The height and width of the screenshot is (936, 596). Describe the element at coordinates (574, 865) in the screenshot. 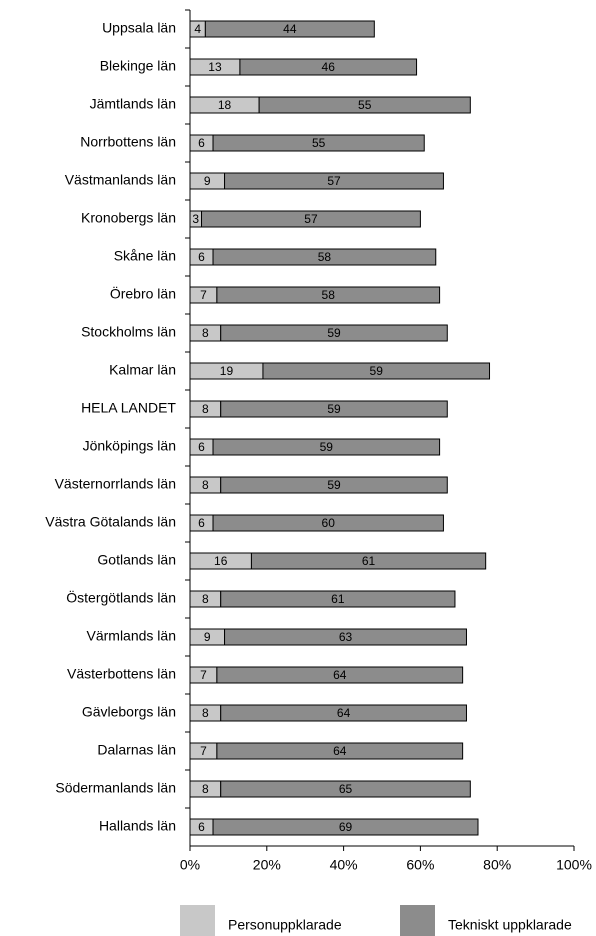

I see `x-tick-label: 100%` at that location.